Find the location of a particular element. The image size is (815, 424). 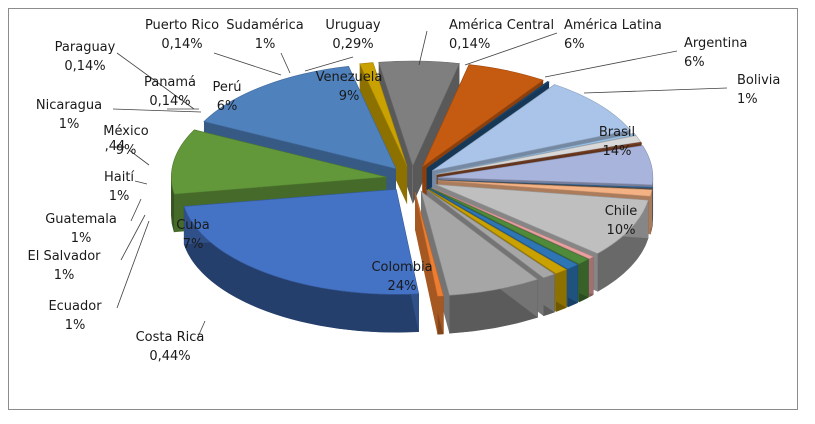

slice-colombia is located at coordinates (301, 242).